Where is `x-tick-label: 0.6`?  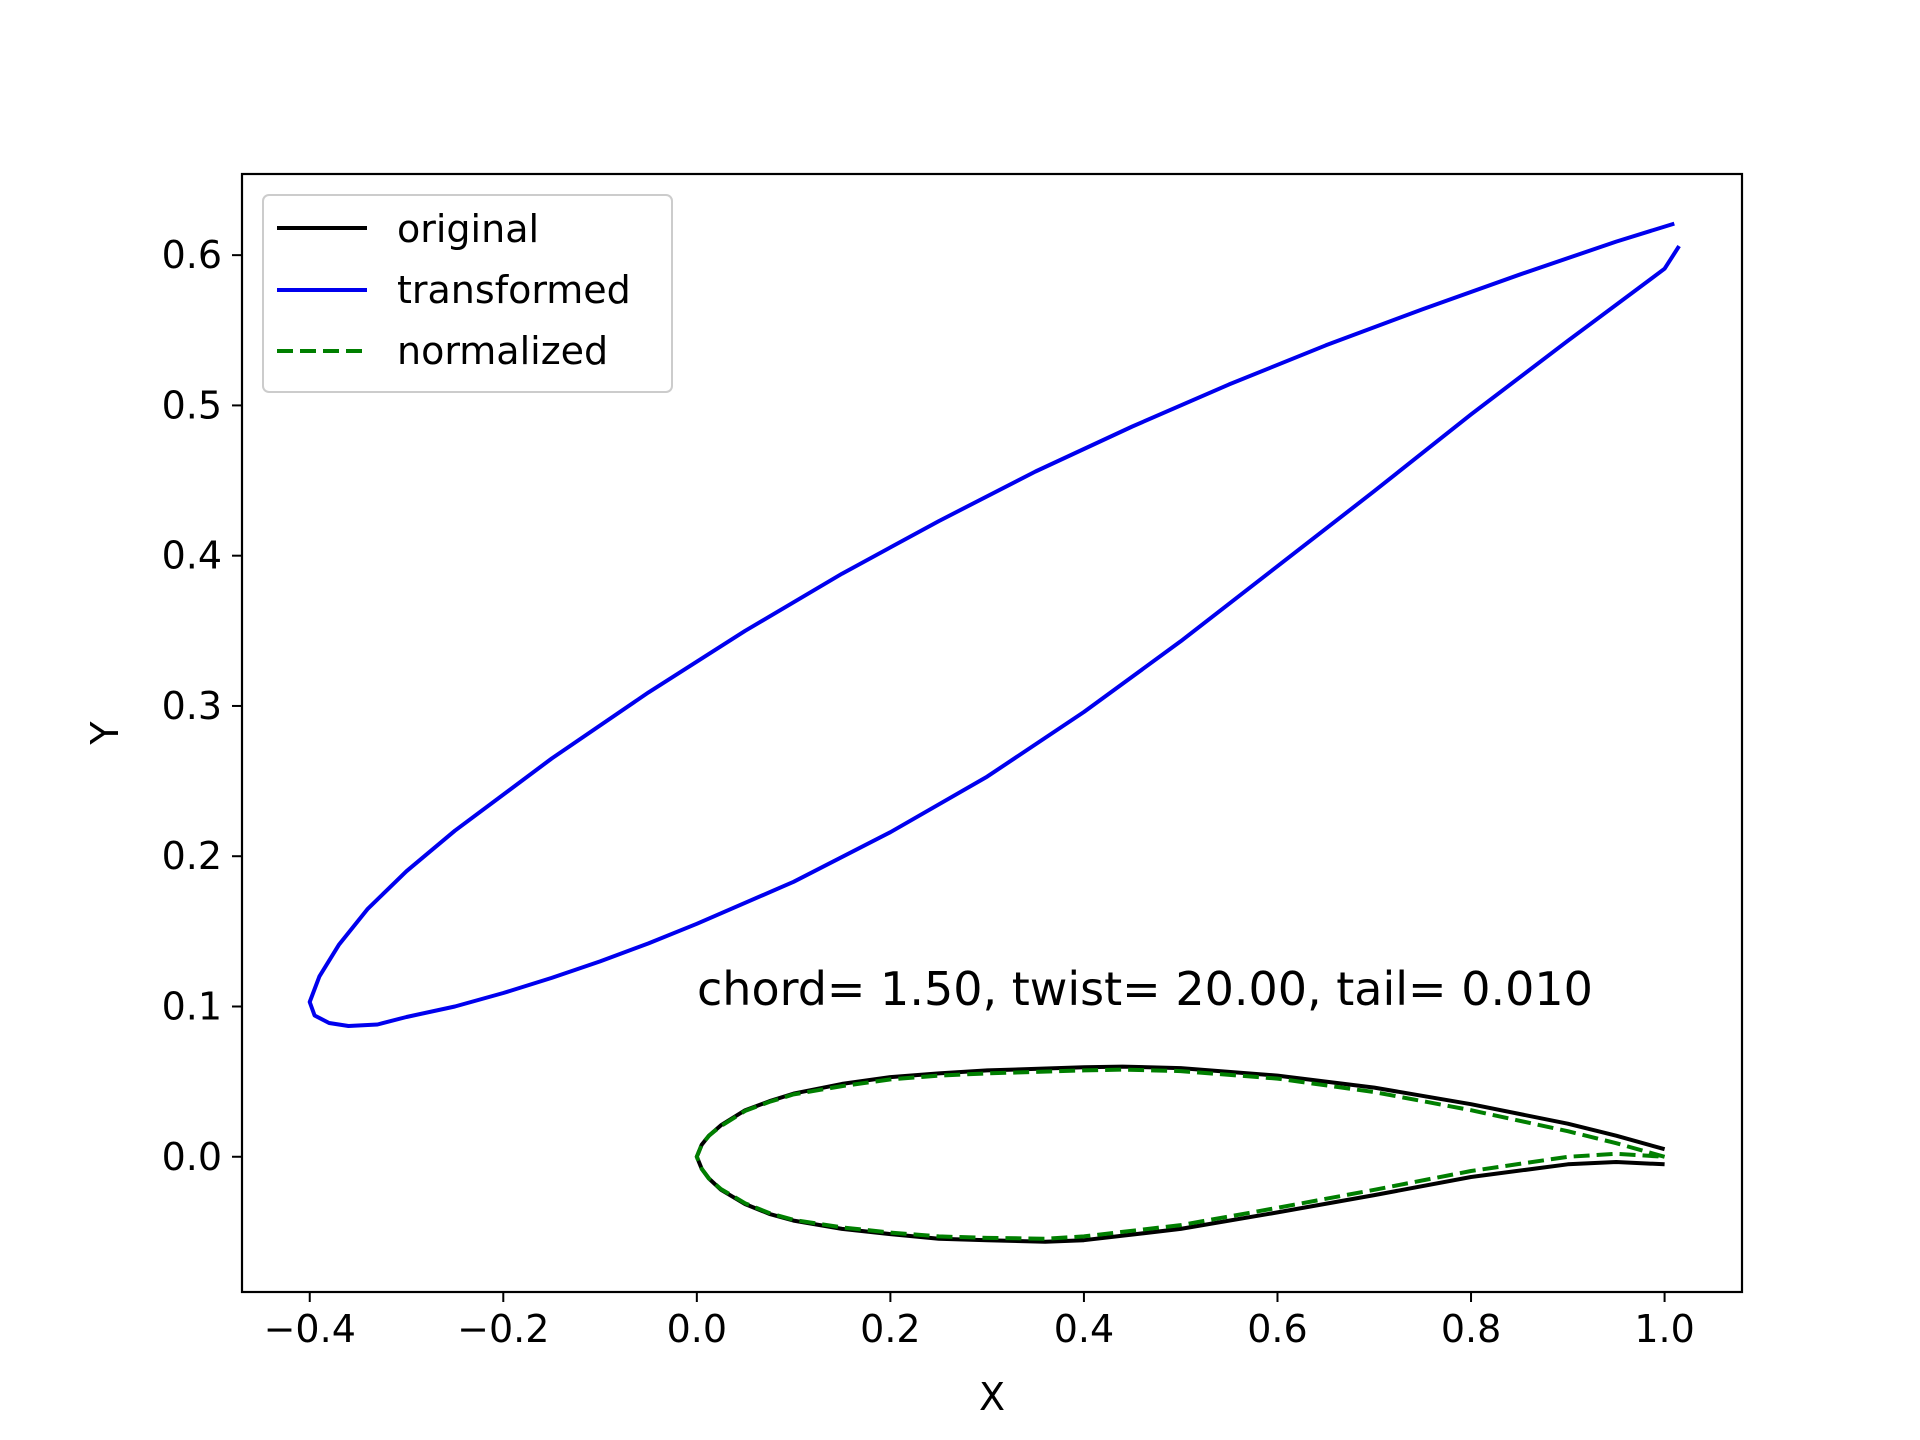 x-tick-label: 0.6 is located at coordinates (1277, 1329).